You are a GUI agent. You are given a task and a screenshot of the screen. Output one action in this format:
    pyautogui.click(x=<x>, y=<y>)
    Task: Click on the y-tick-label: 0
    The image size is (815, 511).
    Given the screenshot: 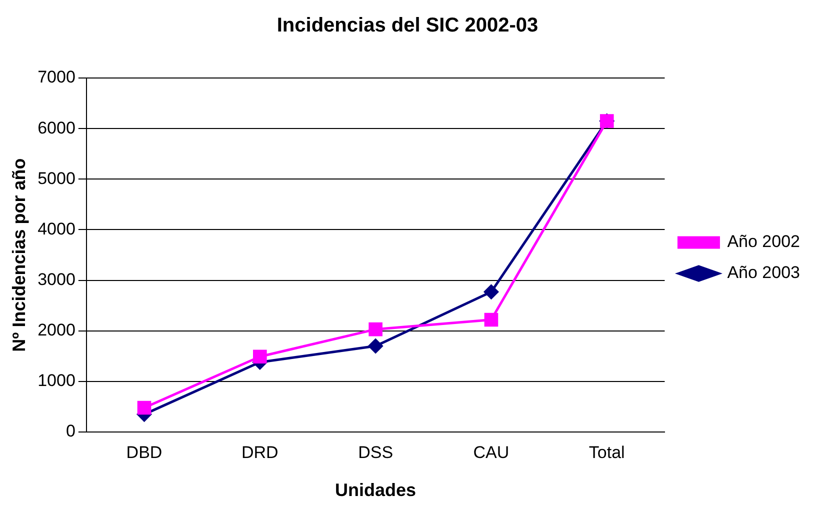 What is the action you would take?
    pyautogui.click(x=71, y=431)
    